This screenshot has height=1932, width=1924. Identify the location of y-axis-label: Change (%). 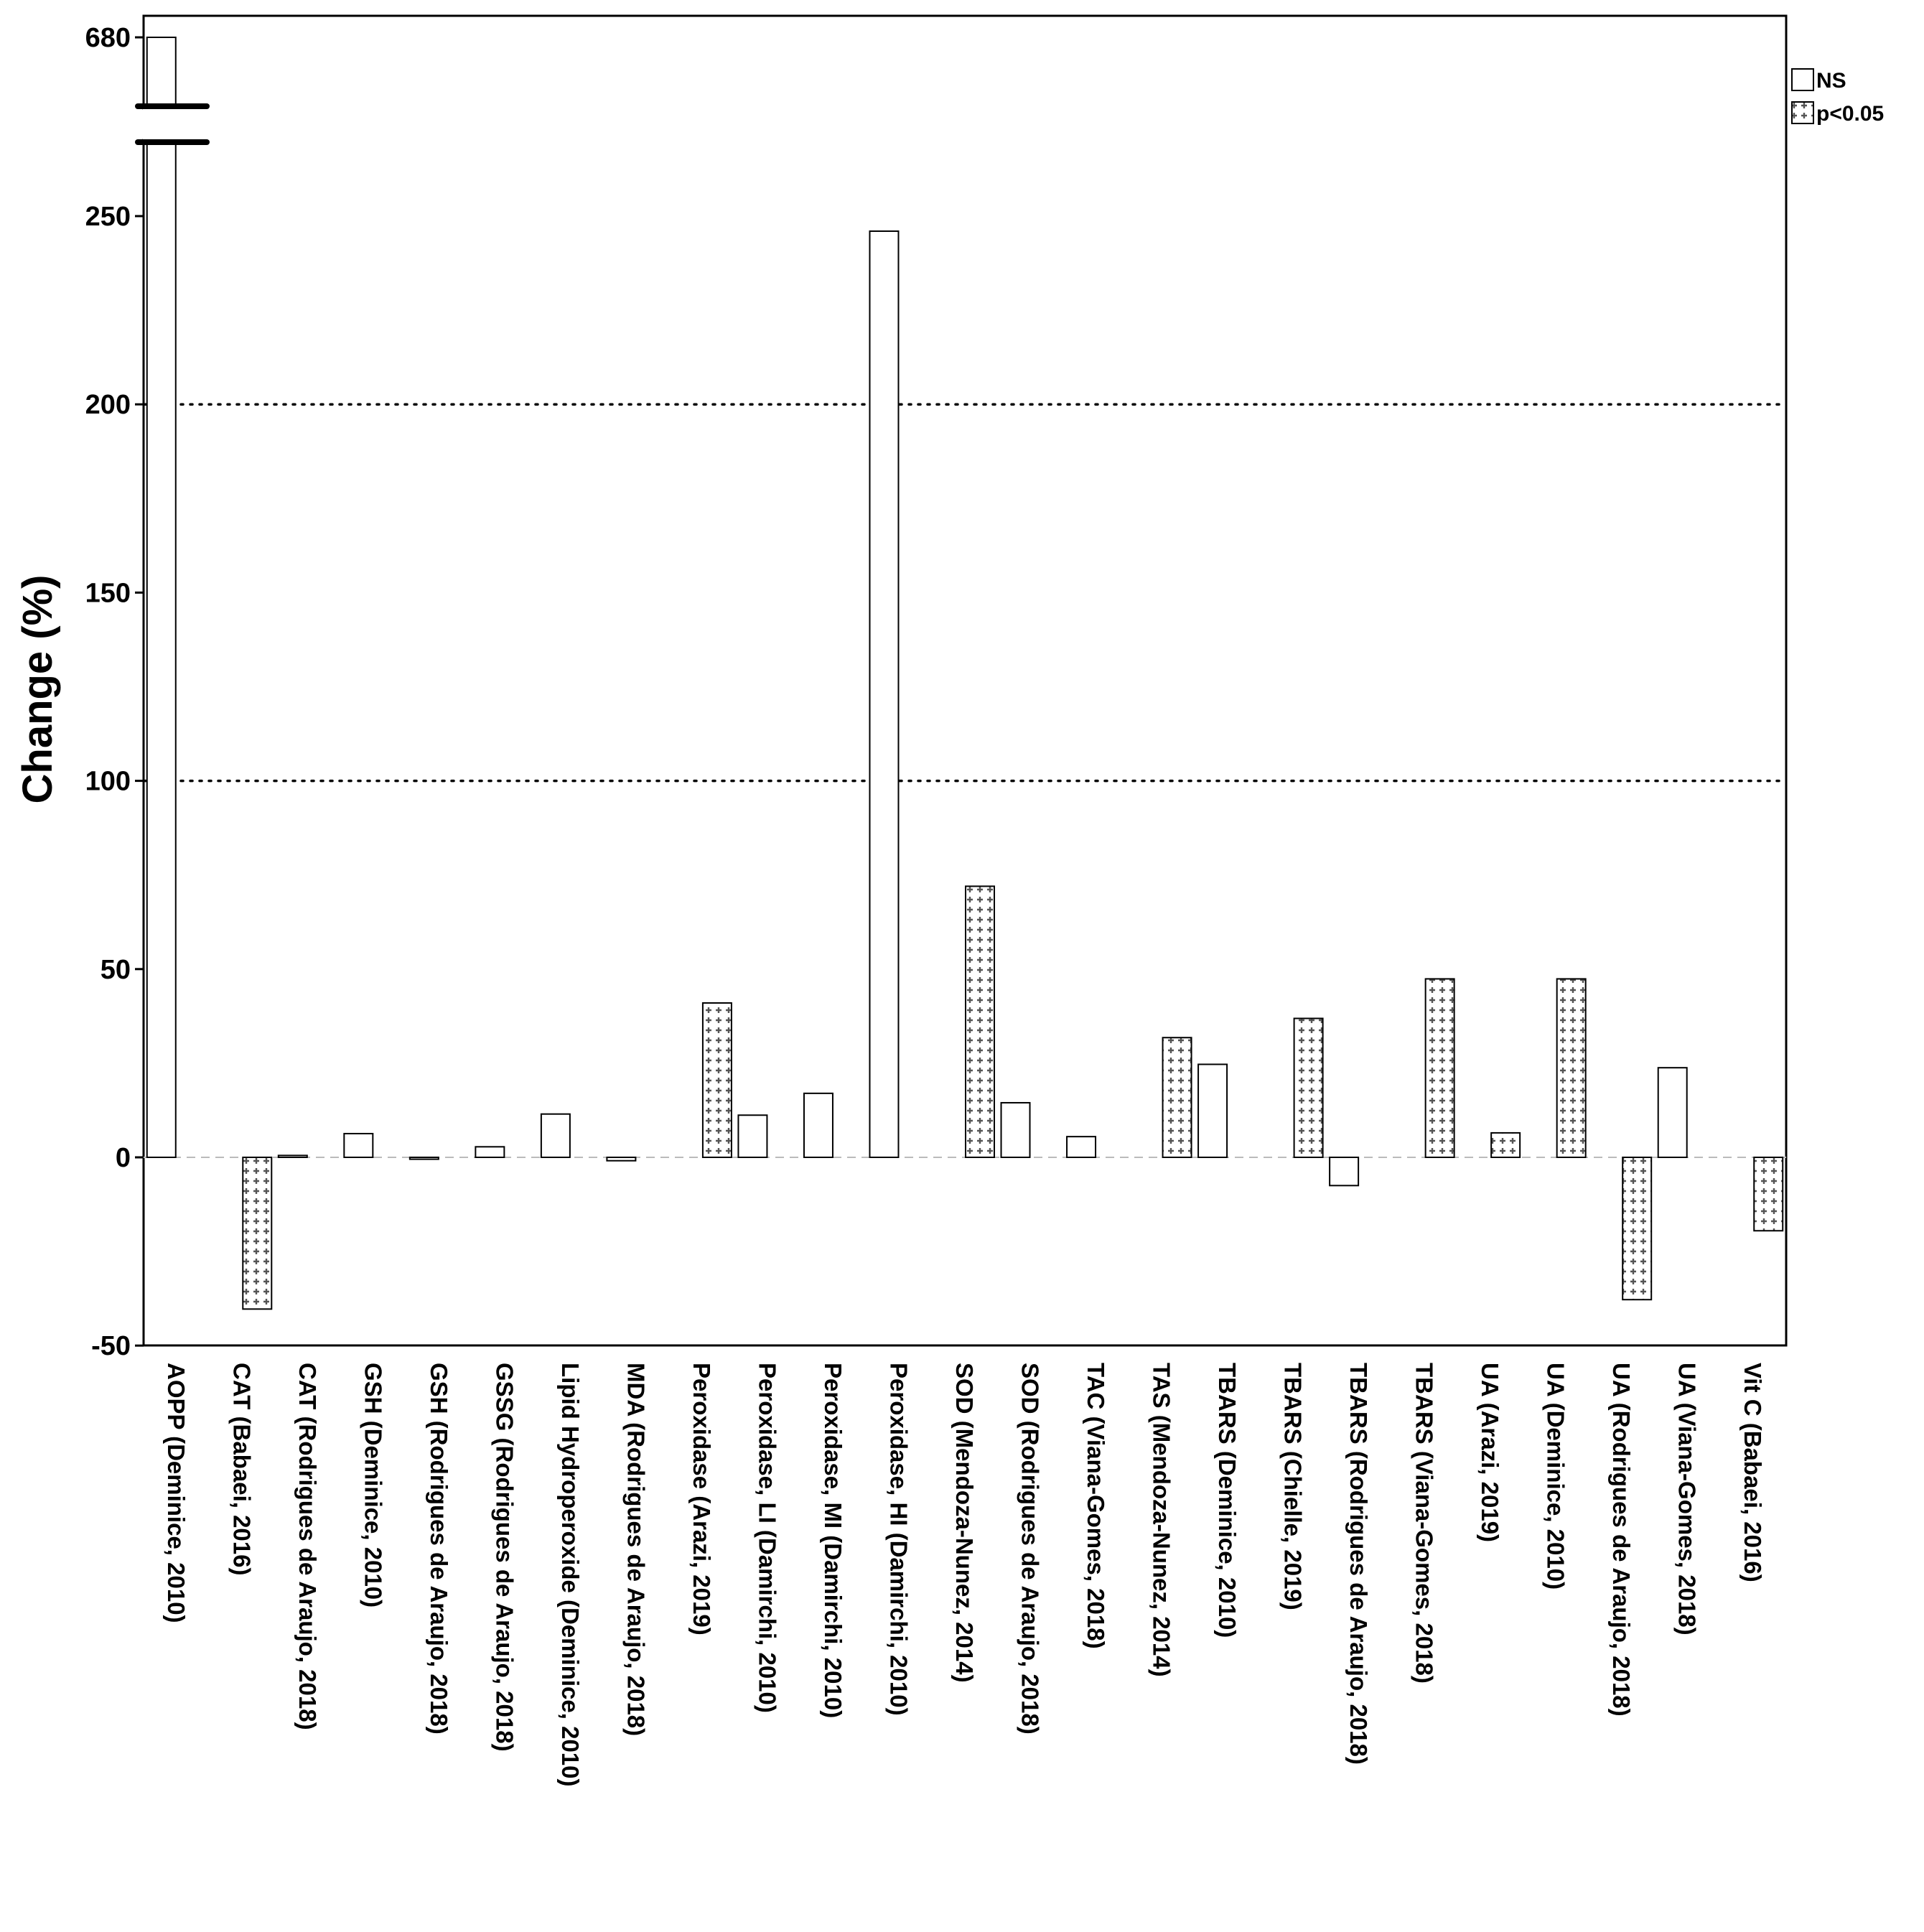
(37, 689).